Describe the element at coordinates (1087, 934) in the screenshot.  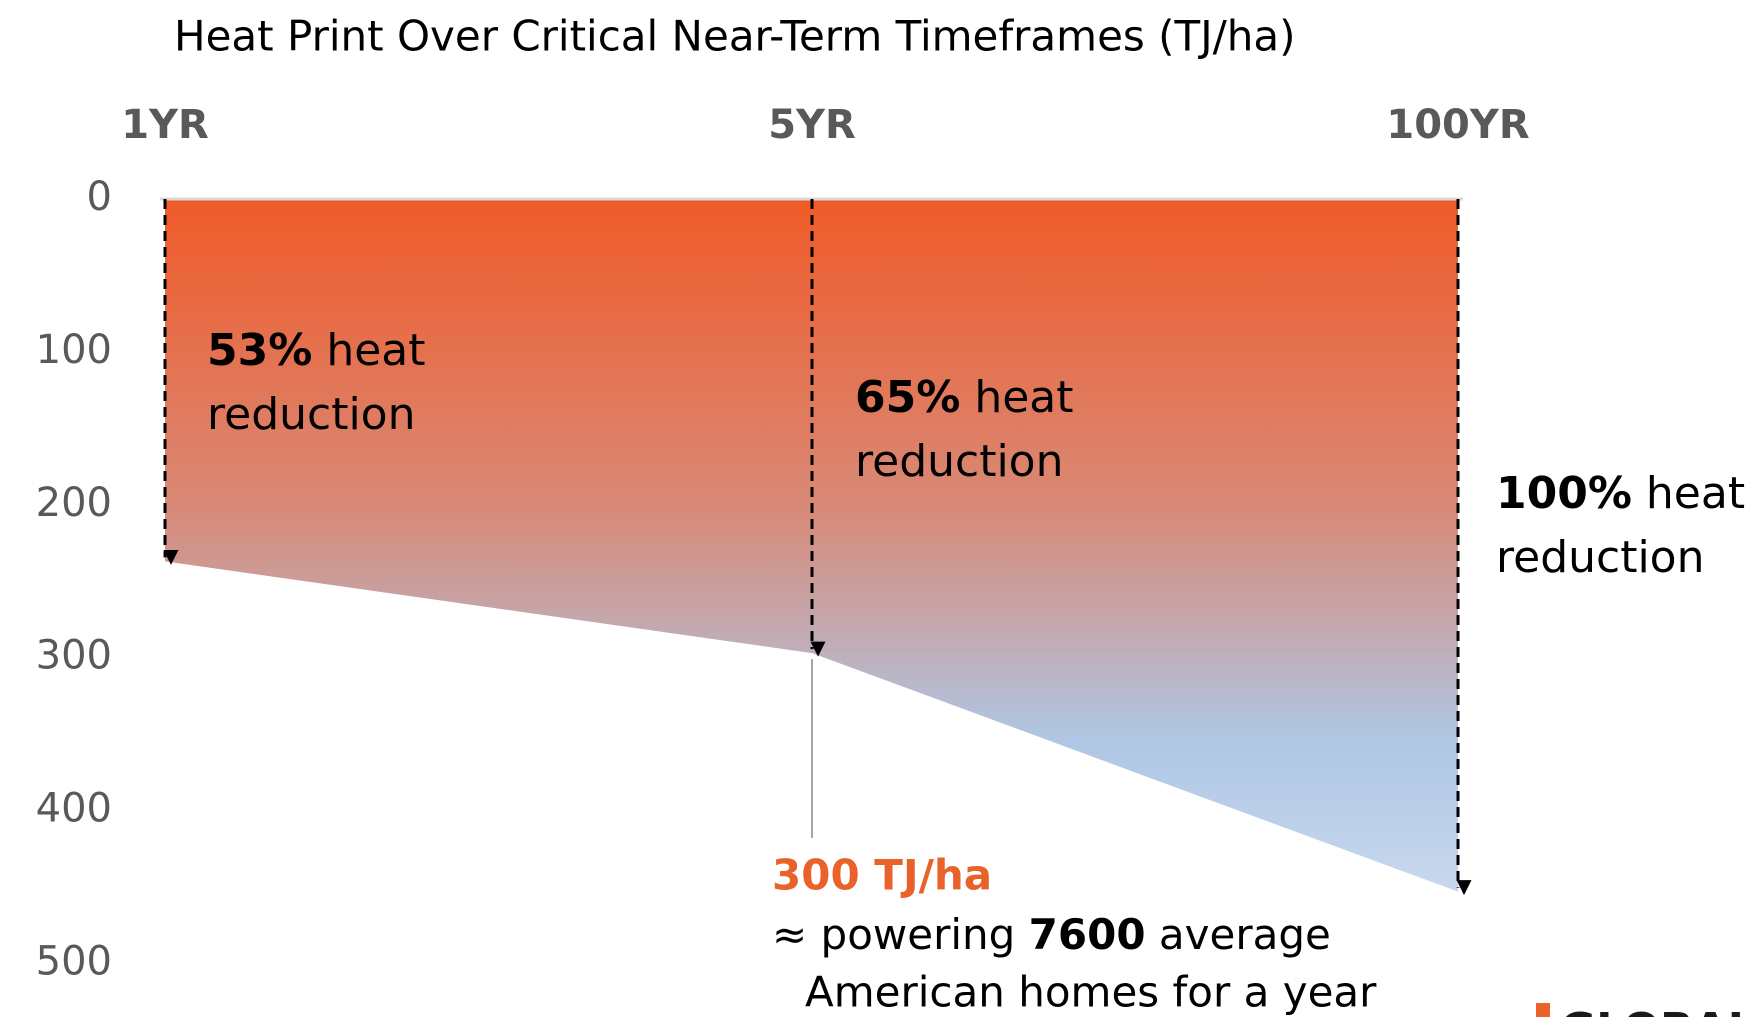
I see `callout-bold: 7600` at that location.